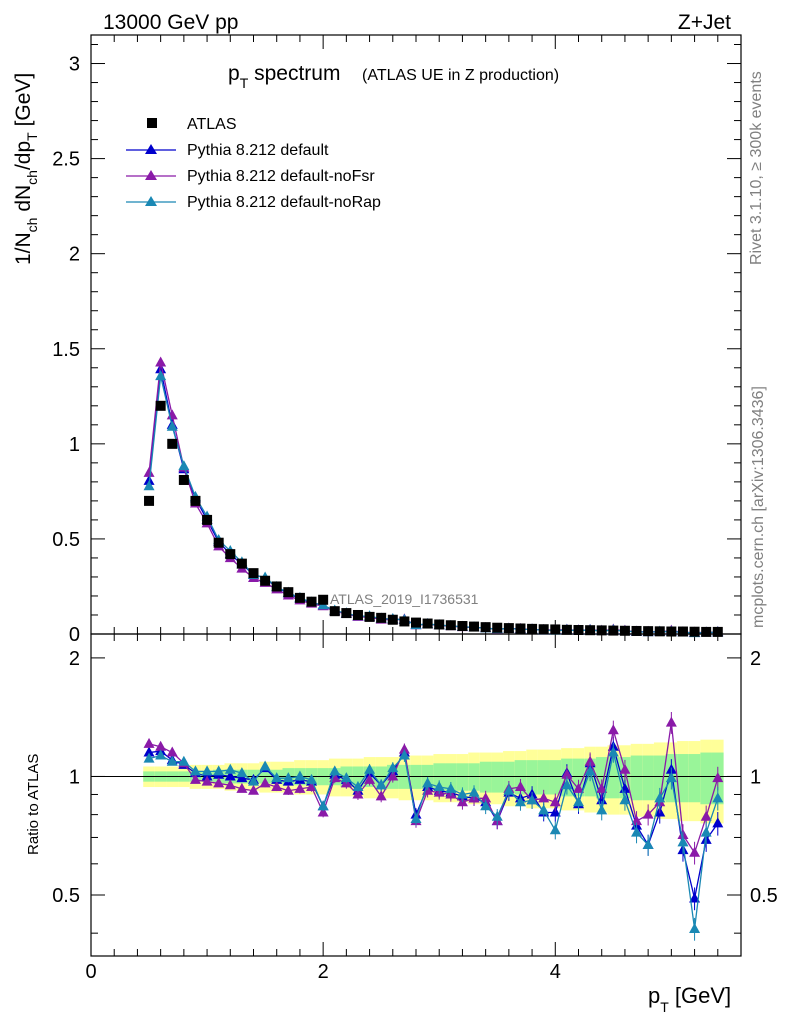  Describe the element at coordinates (66, 350) in the screenshot. I see `y-tick-label-main: 1.5` at that location.